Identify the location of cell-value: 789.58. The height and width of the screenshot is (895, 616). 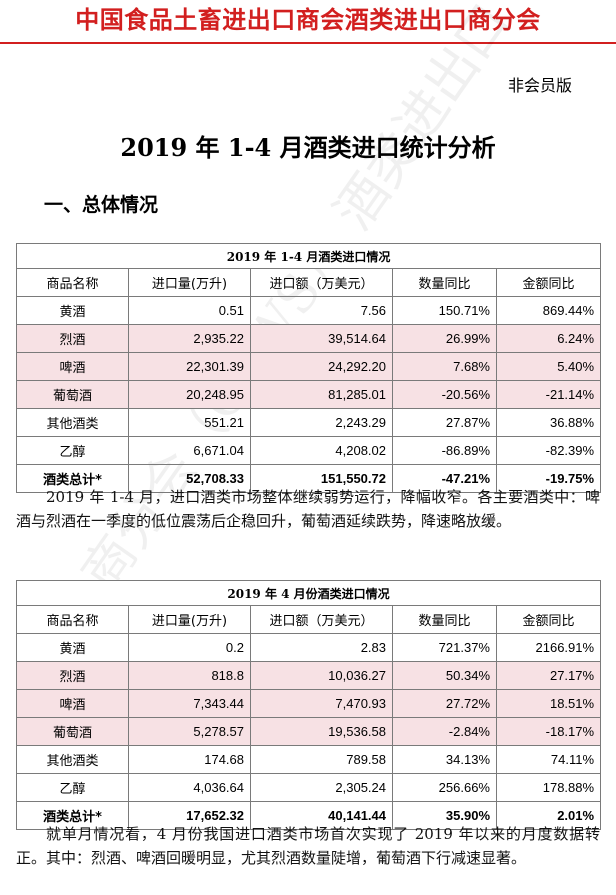
(321, 759).